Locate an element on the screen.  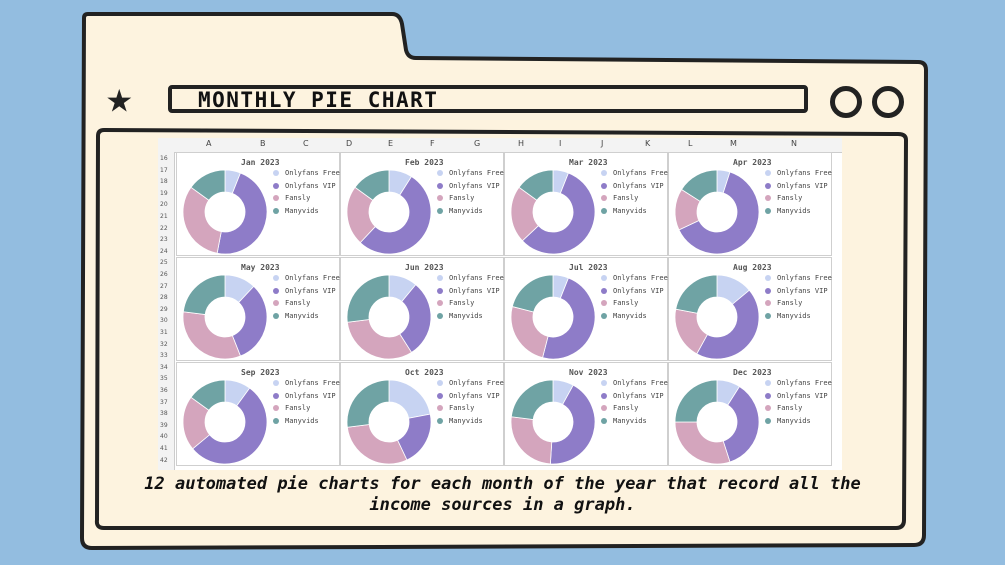
column-header: M is located at coordinates (733, 143).